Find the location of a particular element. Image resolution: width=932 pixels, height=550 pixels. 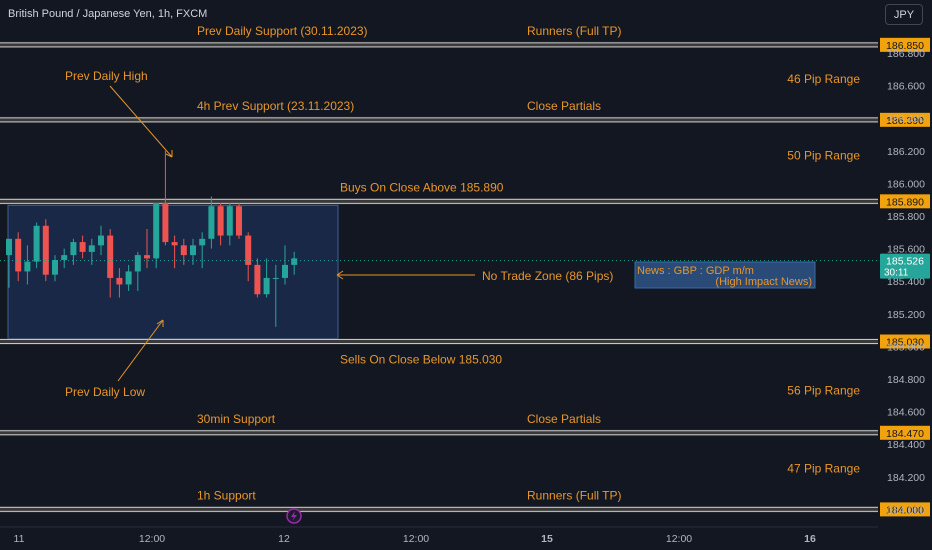

pip-range-label: 47 Pip Range is located at coordinates (823, 469).